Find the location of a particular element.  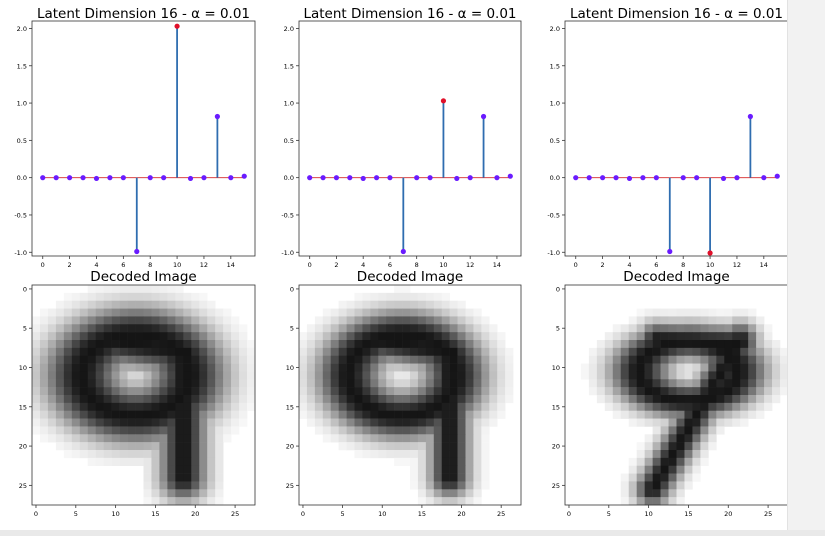

horizontal-scrollbar is located at coordinates (412, 533).